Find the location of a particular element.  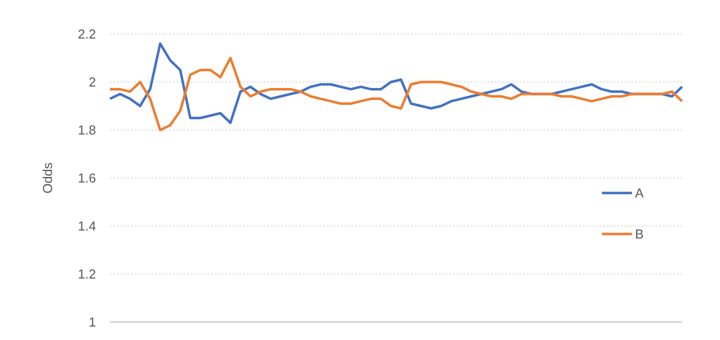

y-tick-label: 1.8 is located at coordinates (87, 130).